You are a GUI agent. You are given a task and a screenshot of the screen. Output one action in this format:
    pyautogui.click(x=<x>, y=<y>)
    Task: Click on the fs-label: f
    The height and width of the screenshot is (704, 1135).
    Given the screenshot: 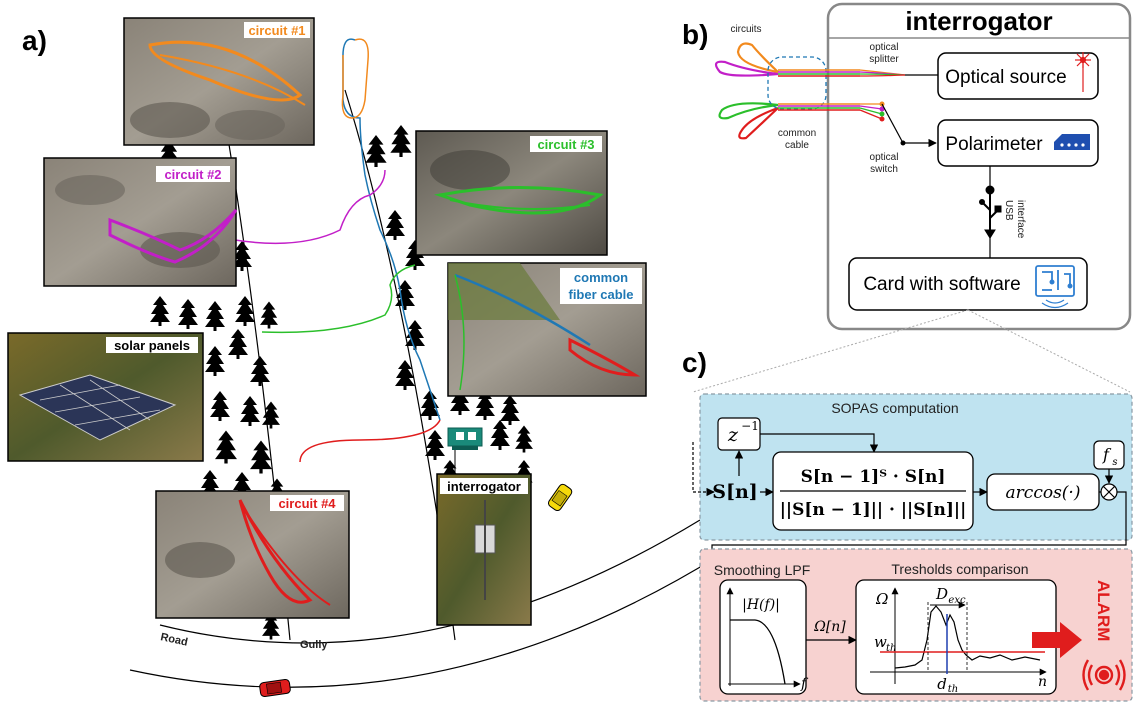 What is the action you would take?
    pyautogui.click(x=1107, y=454)
    